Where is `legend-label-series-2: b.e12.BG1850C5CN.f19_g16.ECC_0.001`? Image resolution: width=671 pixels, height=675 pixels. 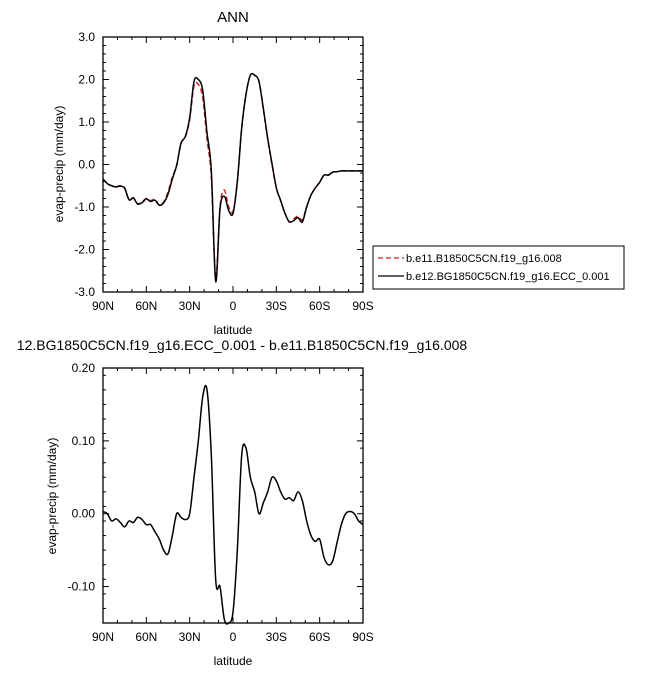 legend-label-series-2: b.e12.BG1850C5CN.f19_g16.ECC_0.001 is located at coordinates (508, 277).